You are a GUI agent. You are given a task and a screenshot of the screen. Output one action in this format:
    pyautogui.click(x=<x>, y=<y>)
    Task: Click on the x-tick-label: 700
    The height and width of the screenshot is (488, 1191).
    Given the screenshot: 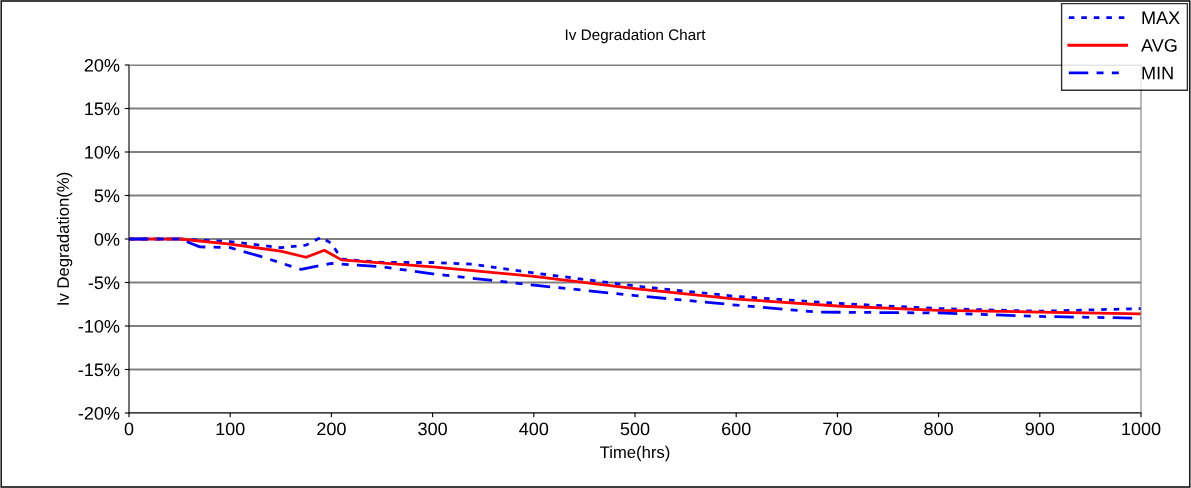 What is the action you would take?
    pyautogui.click(x=837, y=429)
    